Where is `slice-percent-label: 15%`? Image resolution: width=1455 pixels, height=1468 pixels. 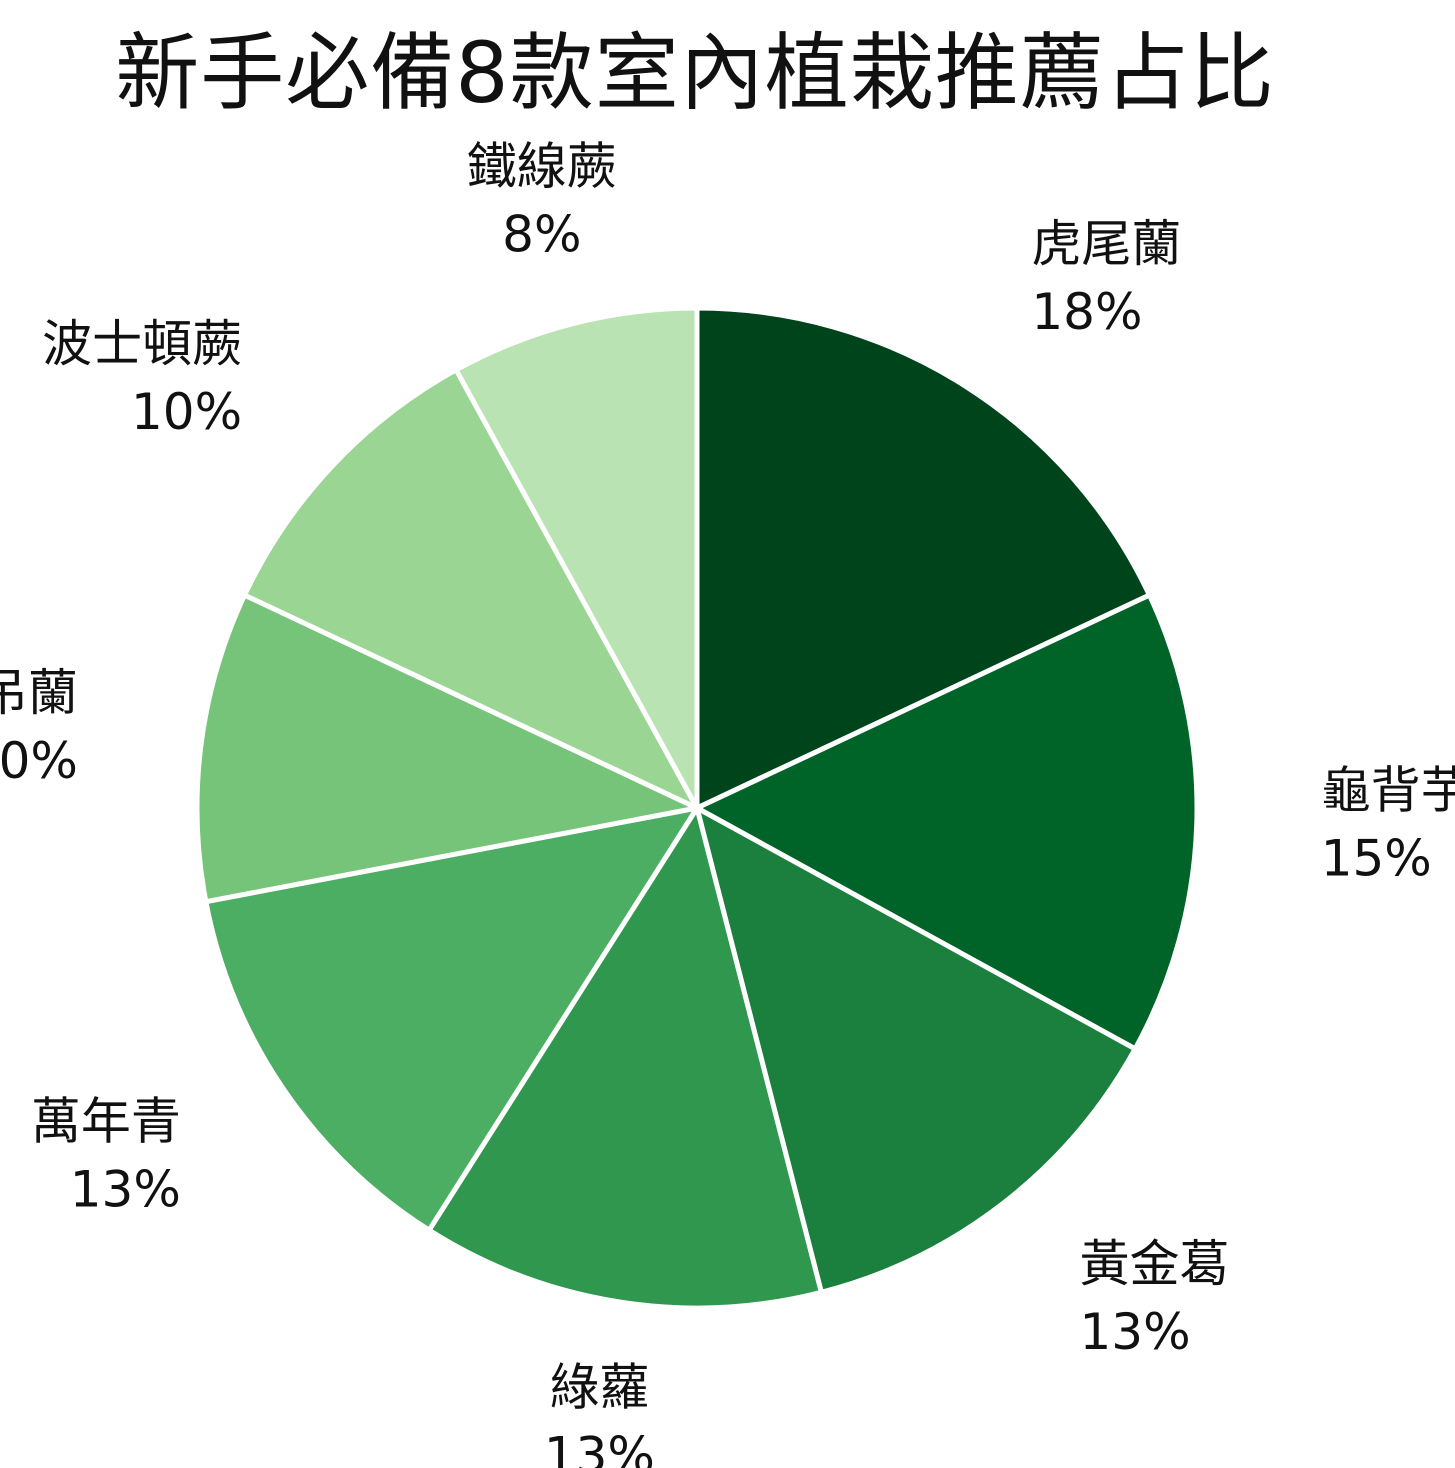 slice-percent-label: 15% is located at coordinates (1376, 859).